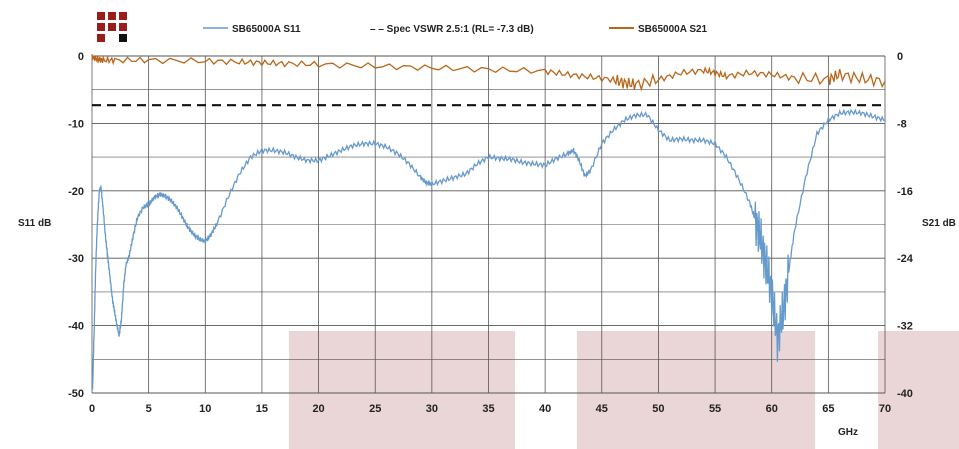  Describe the element at coordinates (905, 394) in the screenshot. I see `y-right-tick-label: -40` at that location.